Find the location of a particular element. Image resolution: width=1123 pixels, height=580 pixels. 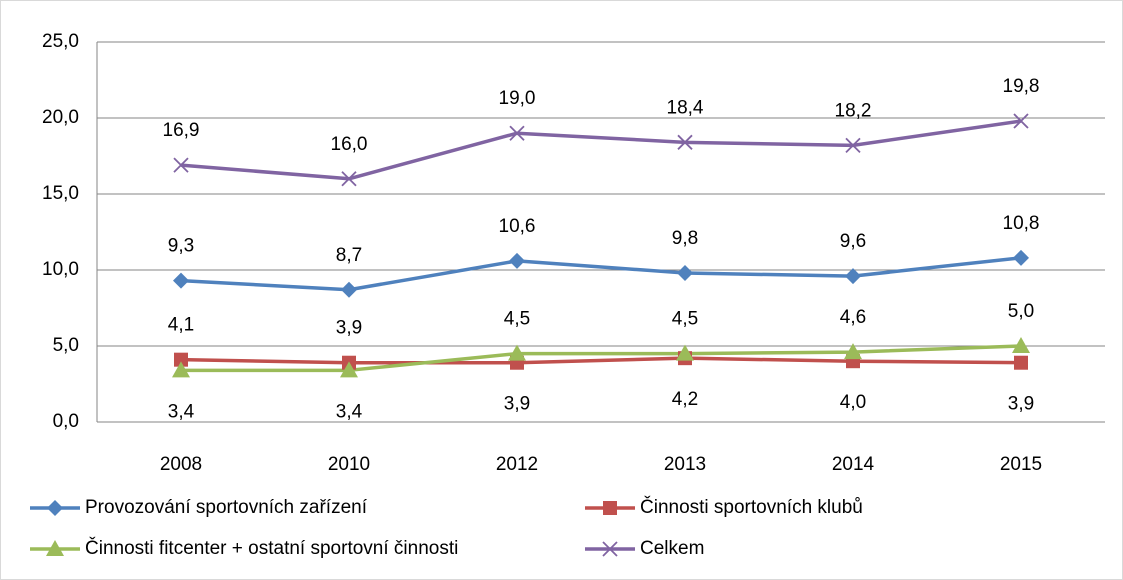

data-label: 4,6 is located at coordinates (853, 317).